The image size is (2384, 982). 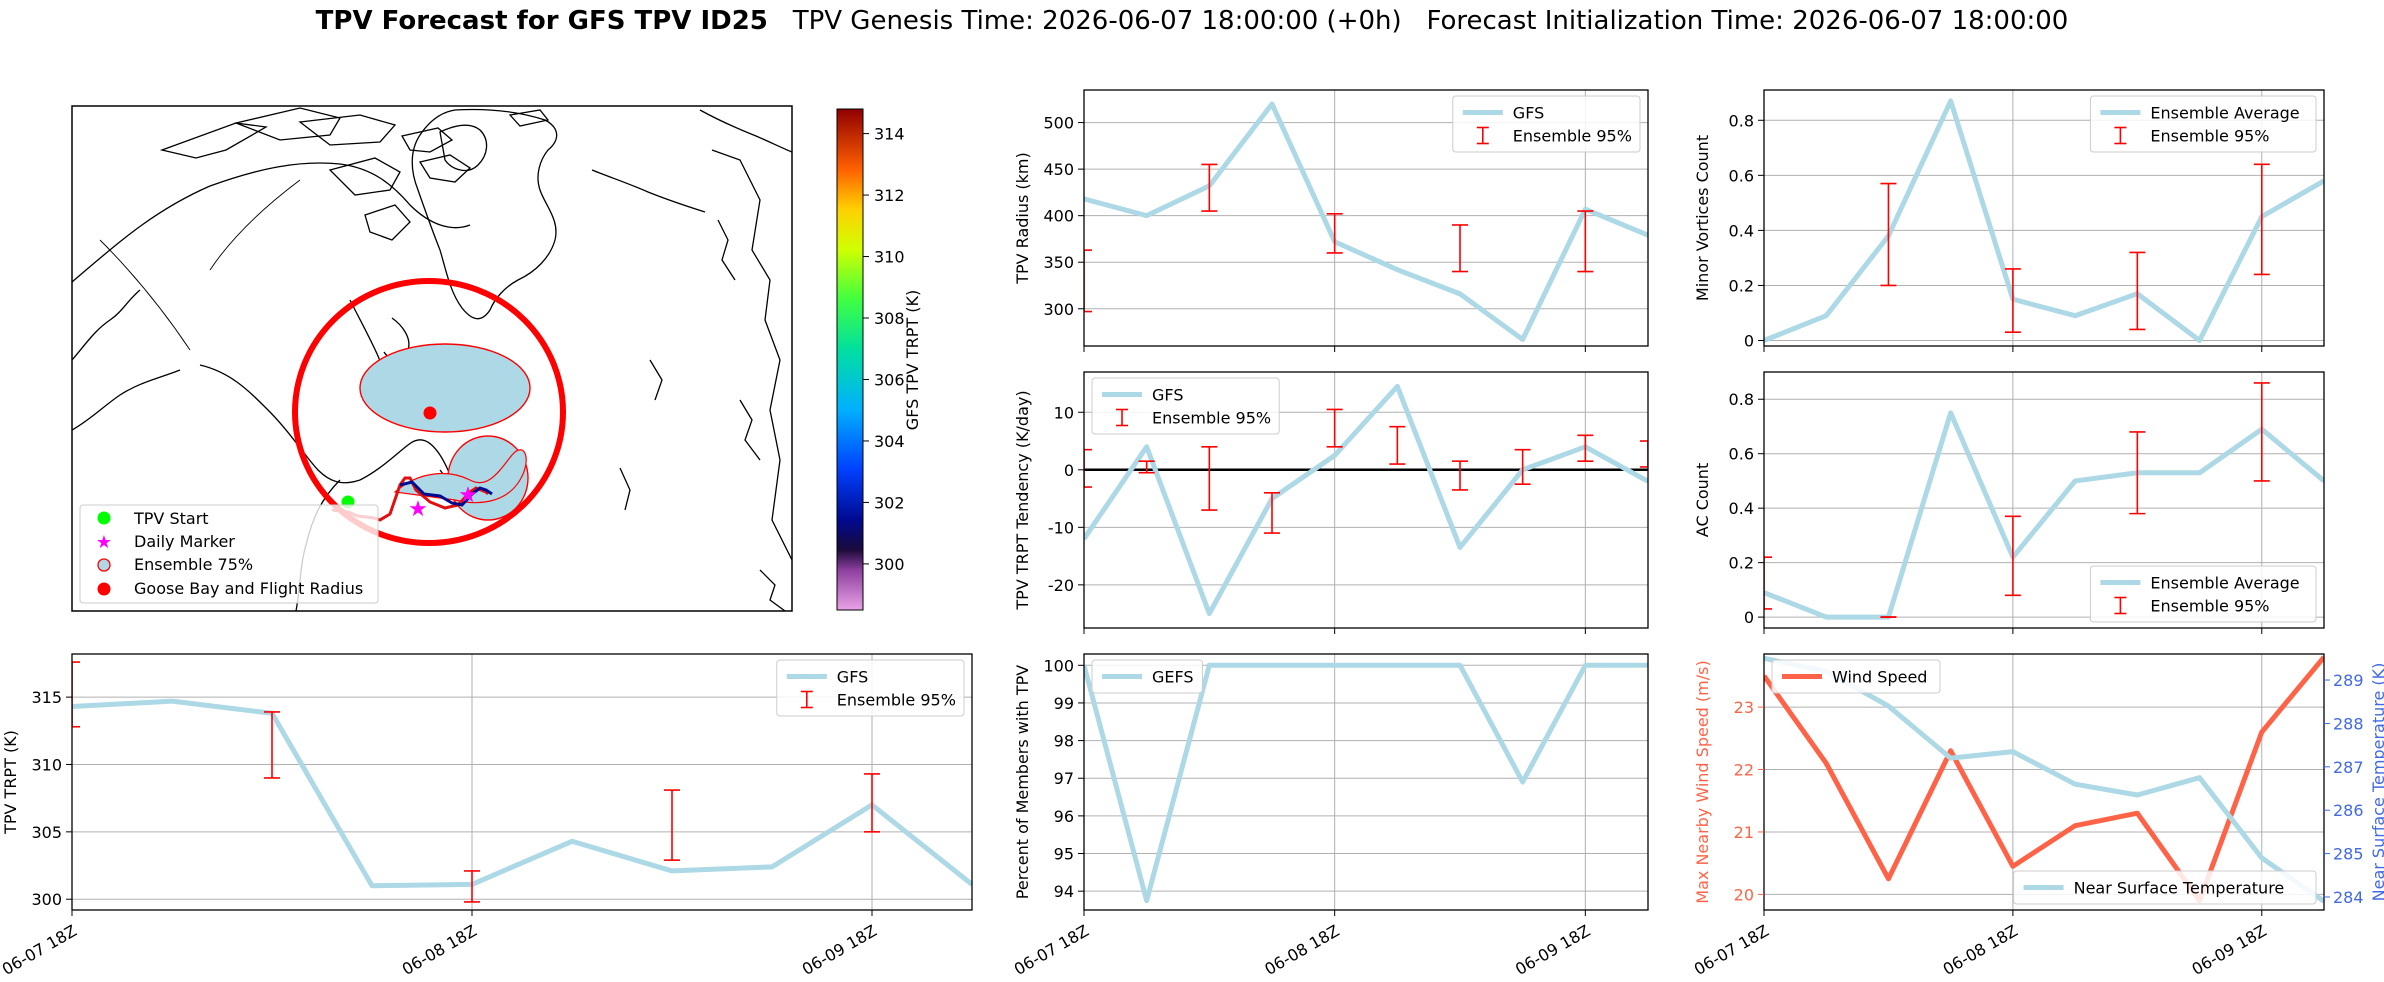 What do you see at coordinates (104, 518) in the screenshot?
I see `legend-tpv-start-icon` at bounding box center [104, 518].